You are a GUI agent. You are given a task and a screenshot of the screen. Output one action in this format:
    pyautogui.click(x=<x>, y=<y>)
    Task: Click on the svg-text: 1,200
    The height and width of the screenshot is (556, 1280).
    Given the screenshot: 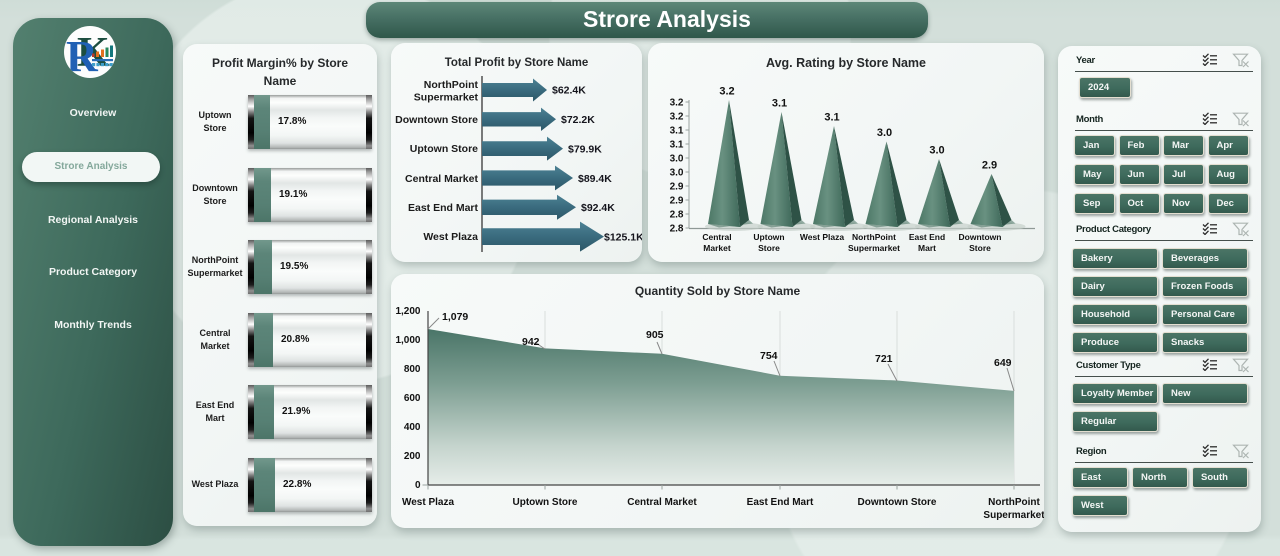 What is the action you would take?
    pyautogui.click(x=407, y=311)
    